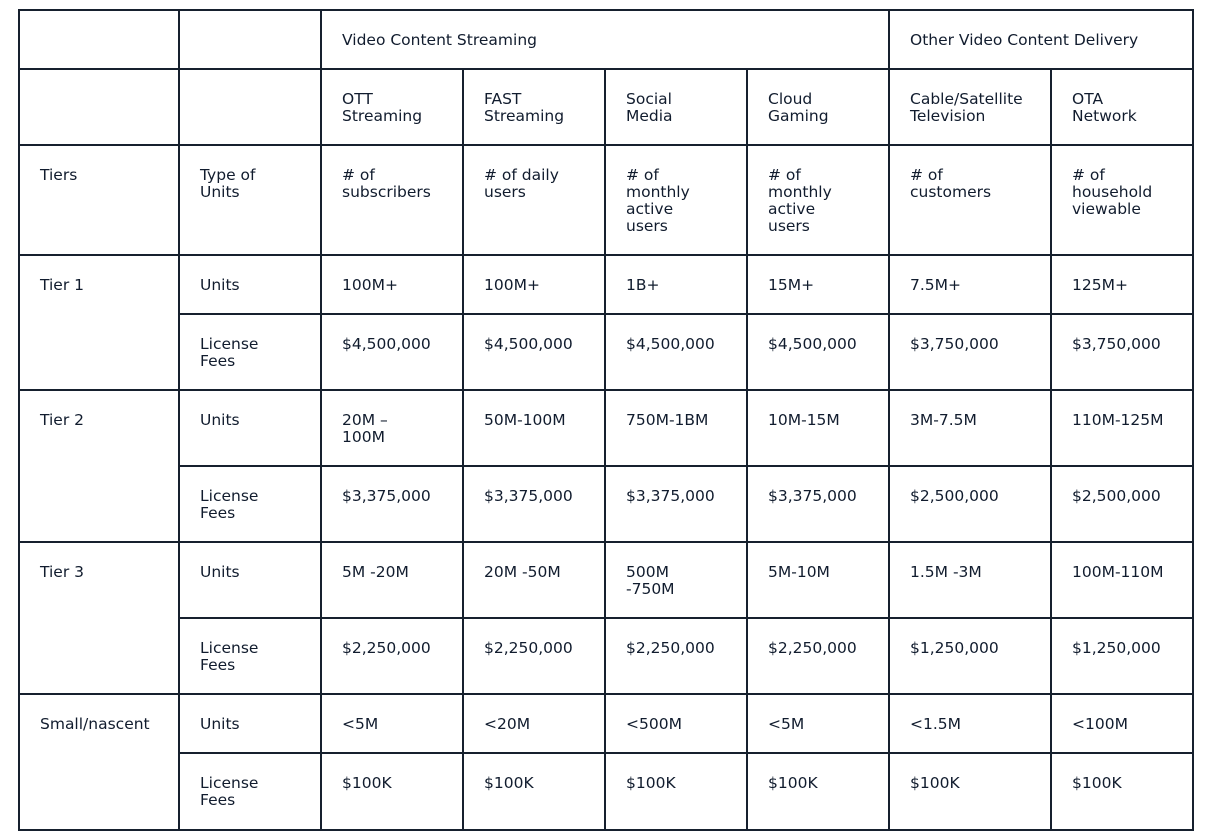 This screenshot has height=840, width=1224. Describe the element at coordinates (522, 572) in the screenshot. I see `cell-text-line: 20M -50M` at that location.